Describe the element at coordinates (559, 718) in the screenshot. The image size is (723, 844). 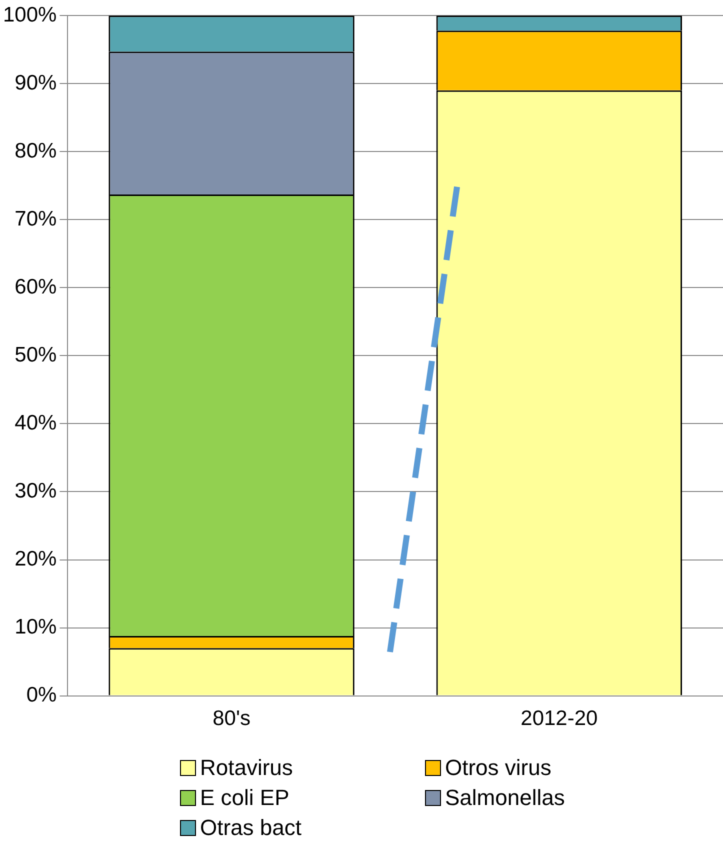
I see `x-tick-label: 2012-20` at that location.